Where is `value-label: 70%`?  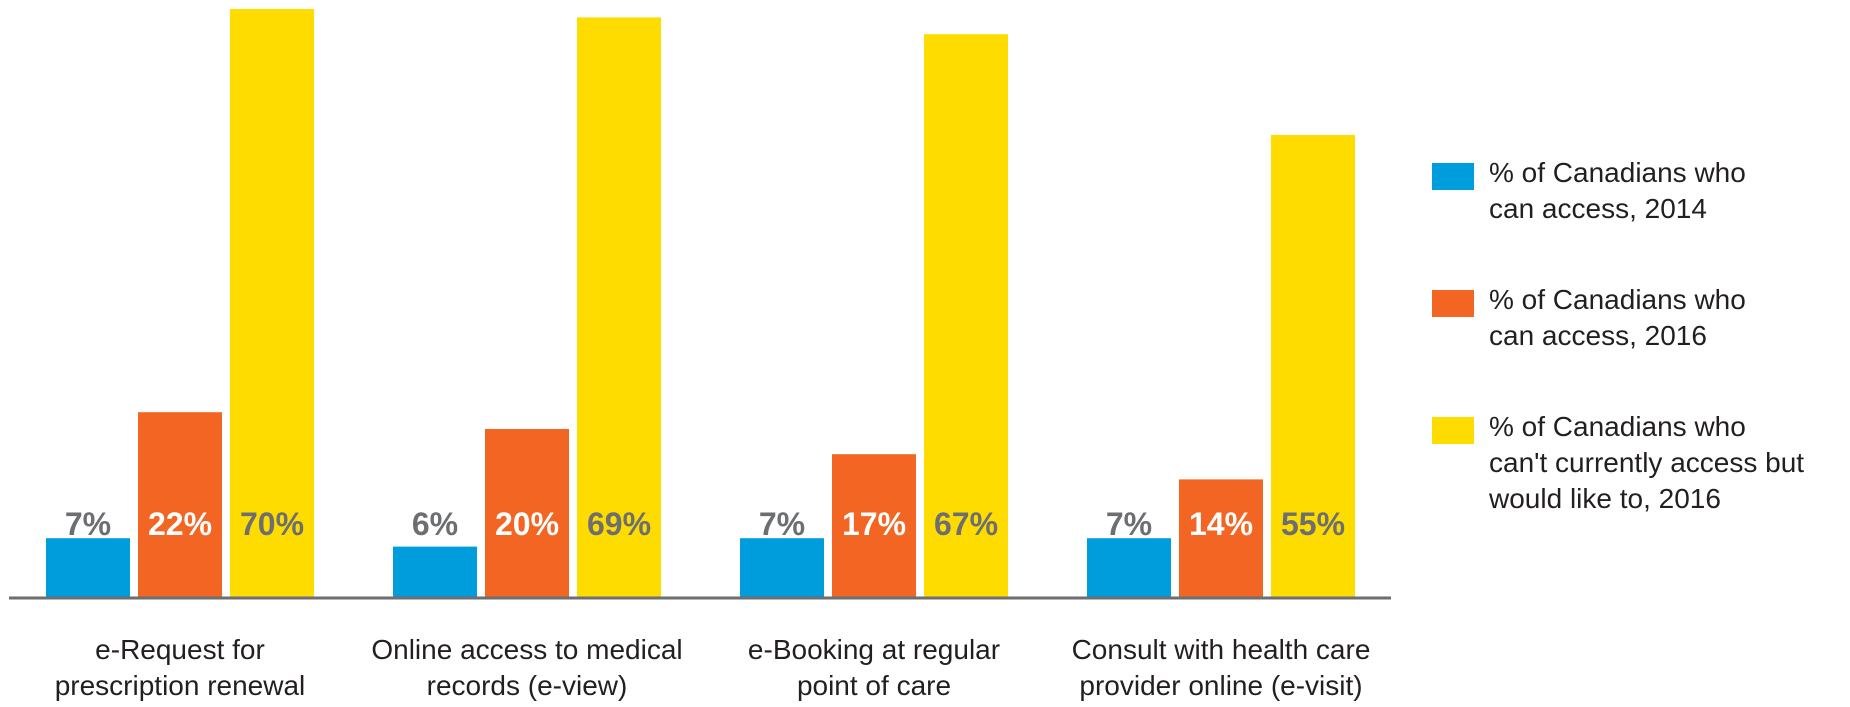
value-label: 70% is located at coordinates (272, 524).